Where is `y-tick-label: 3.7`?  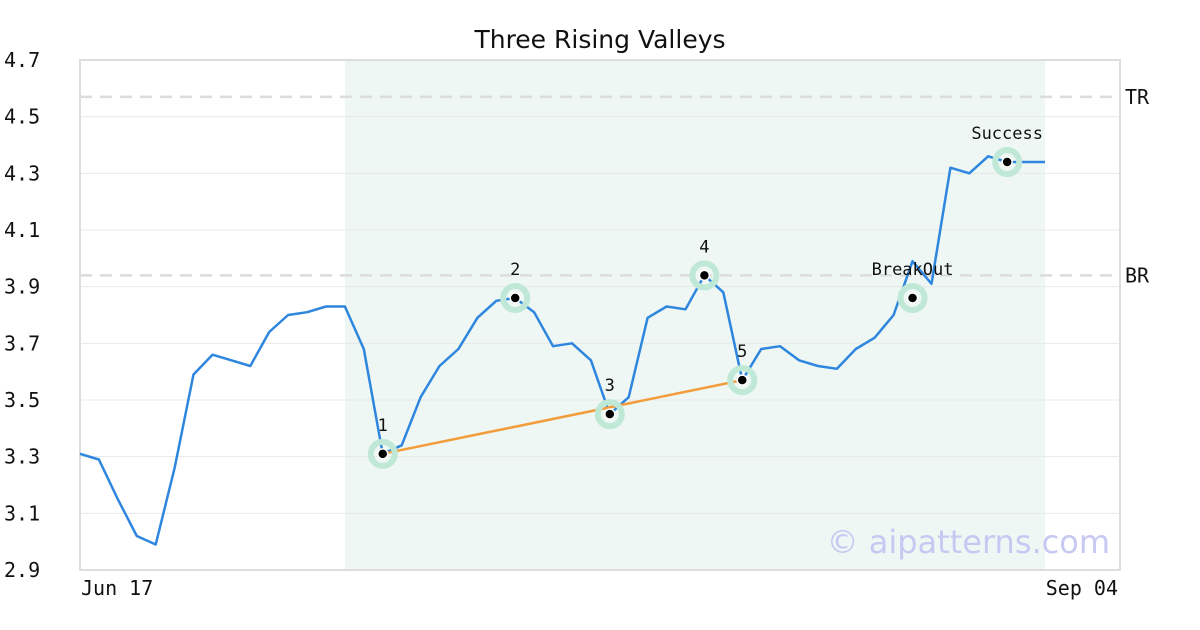
y-tick-label: 3.7 is located at coordinates (22, 343).